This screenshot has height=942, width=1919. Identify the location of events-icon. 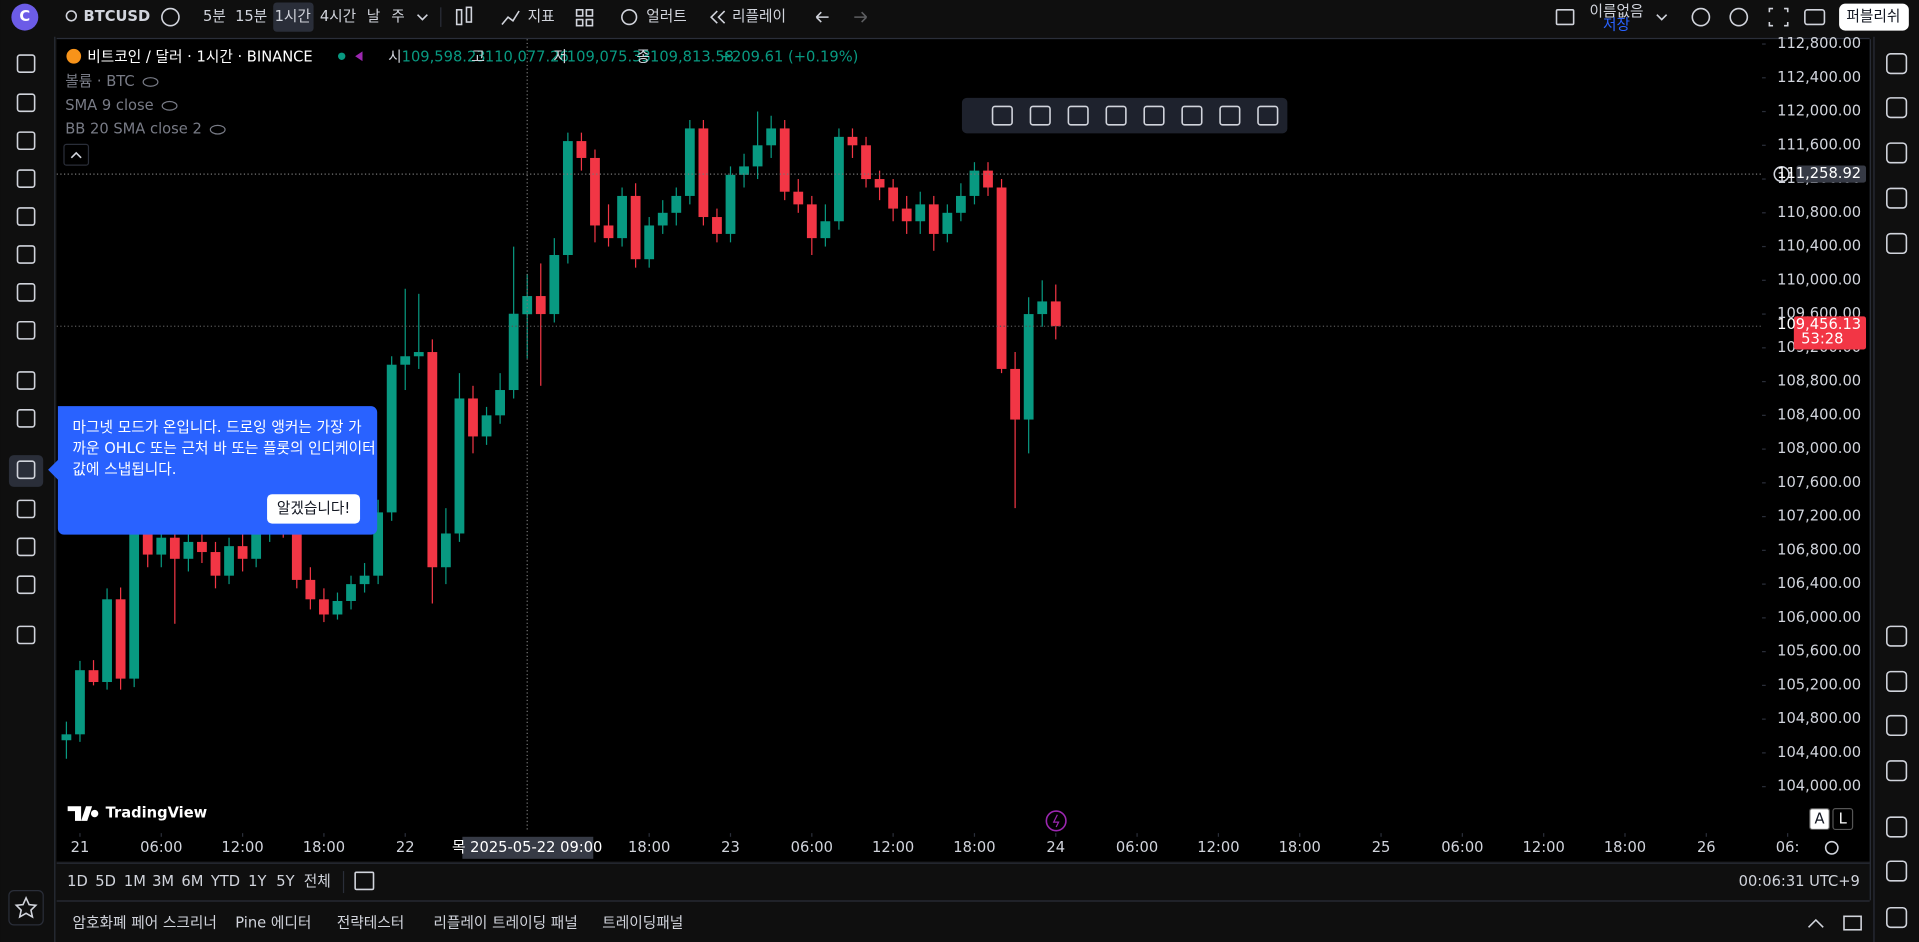
(1056, 821).